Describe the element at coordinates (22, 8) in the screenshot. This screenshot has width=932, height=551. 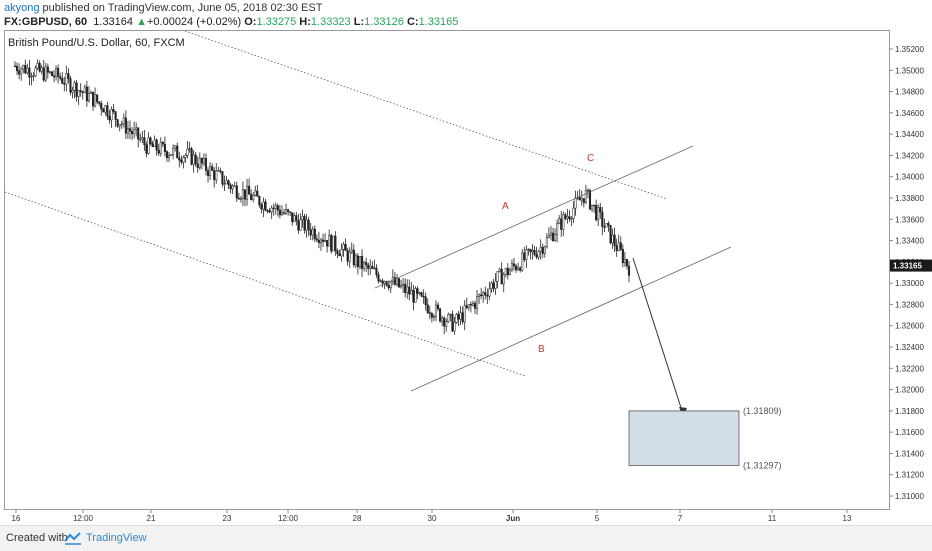
I see `author-link: akyong` at that location.